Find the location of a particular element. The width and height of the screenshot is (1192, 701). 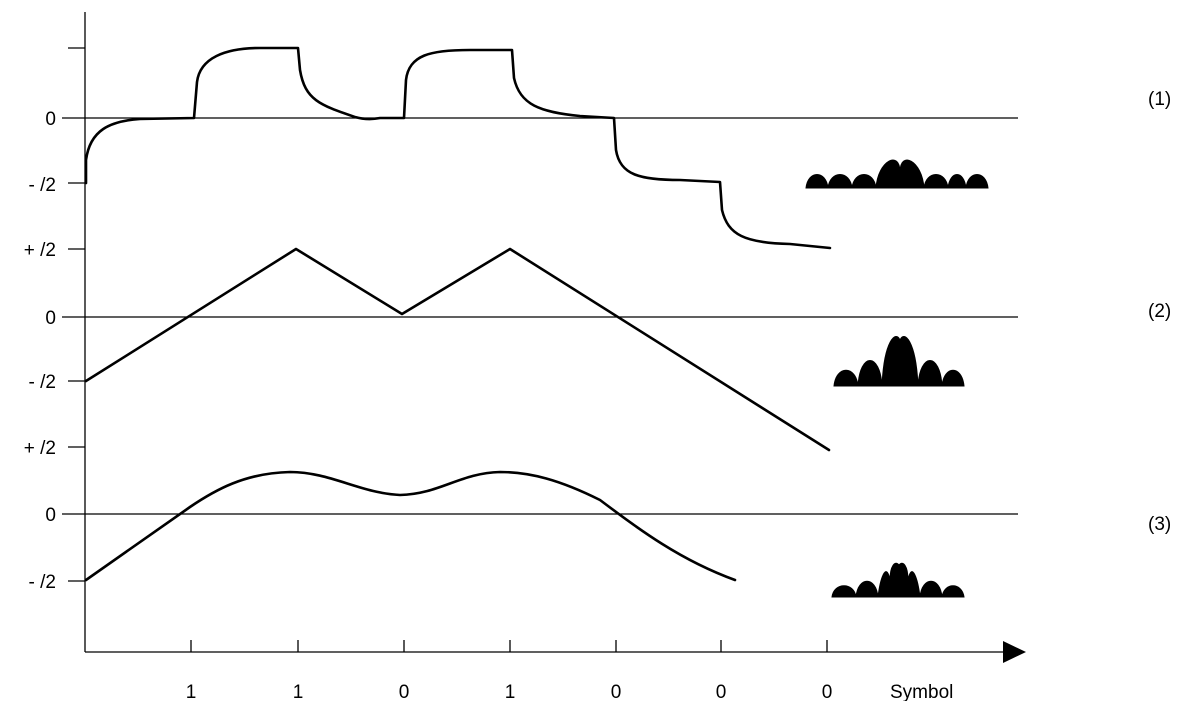

panel-label-2: (2) is located at coordinates (1159, 311).